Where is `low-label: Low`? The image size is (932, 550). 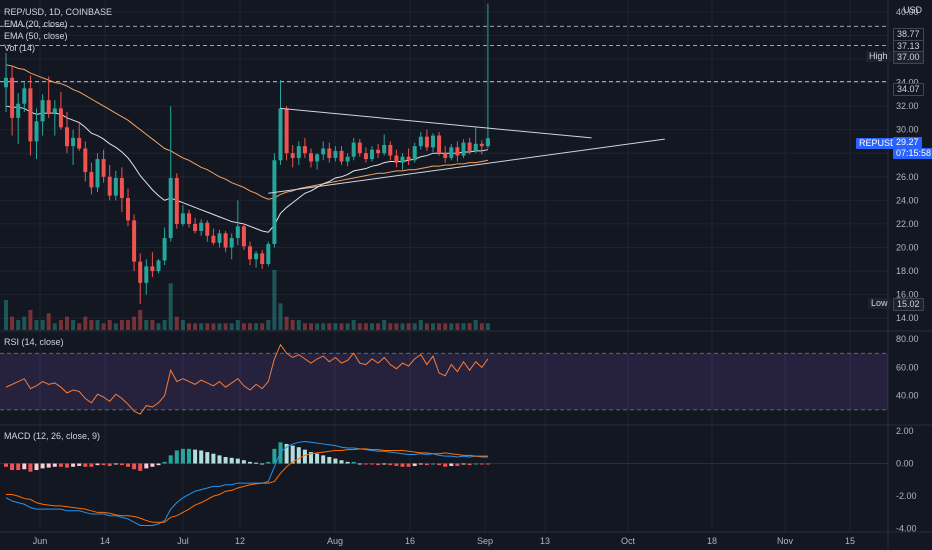
low-label: Low is located at coordinates (879, 303).